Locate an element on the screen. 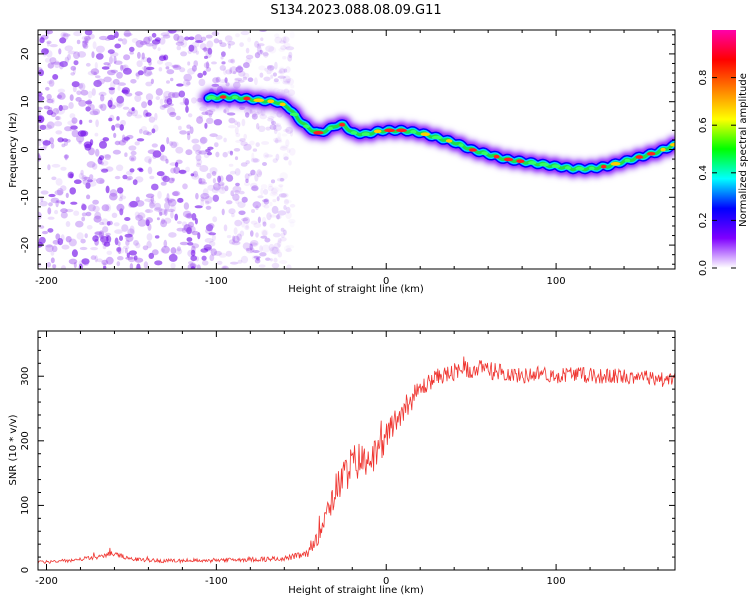 The height and width of the screenshot is (600, 750). x-tick-label: -200 is located at coordinates (46, 281).